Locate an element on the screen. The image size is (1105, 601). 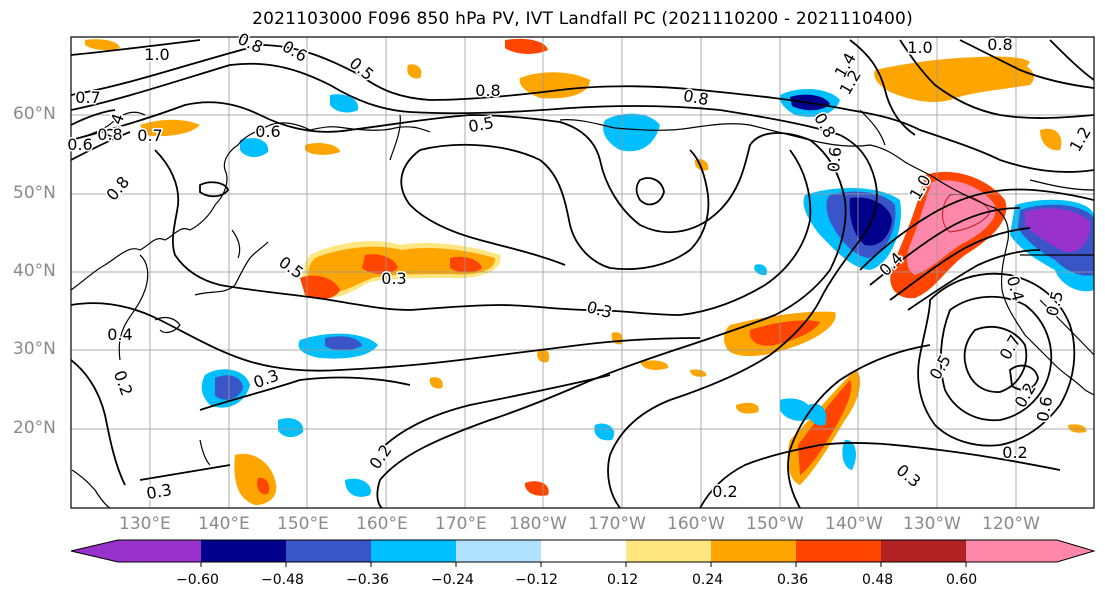
colorbar-outline is located at coordinates (583, 551).